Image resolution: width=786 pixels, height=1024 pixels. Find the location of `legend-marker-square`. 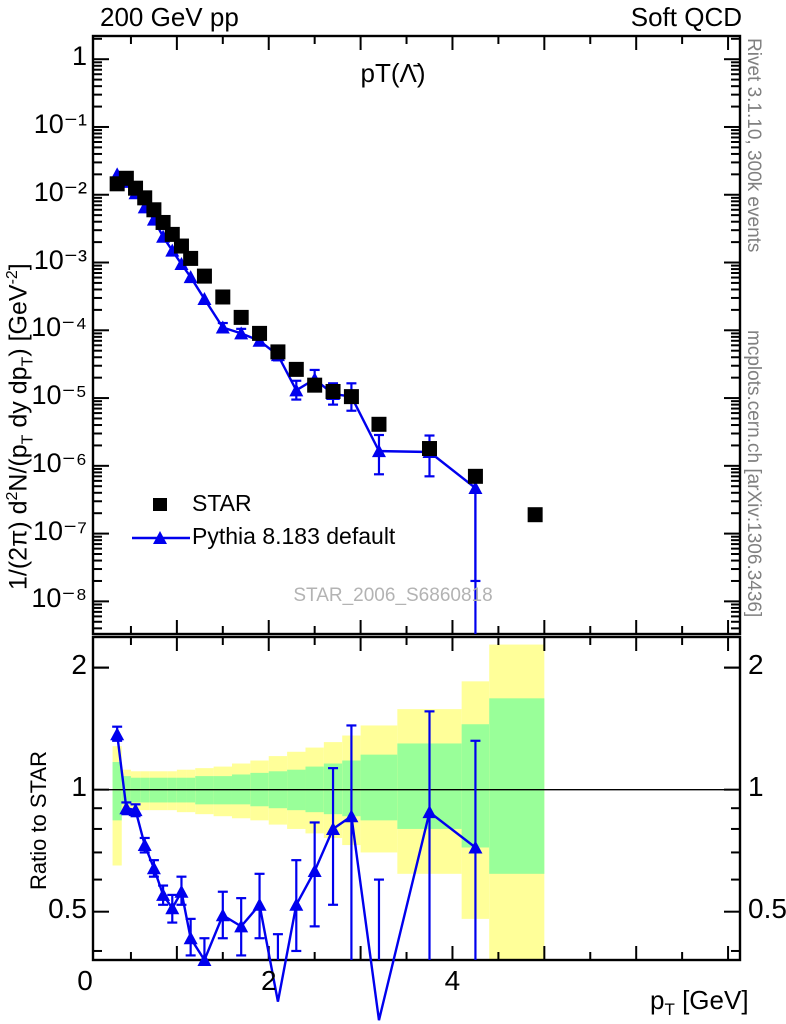

legend-marker-square is located at coordinates (161, 504).